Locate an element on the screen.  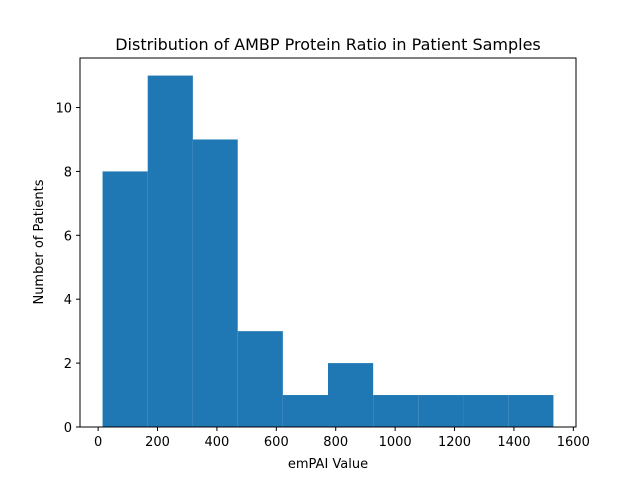
y-tick-label-5: 10 is located at coordinates (63, 109).